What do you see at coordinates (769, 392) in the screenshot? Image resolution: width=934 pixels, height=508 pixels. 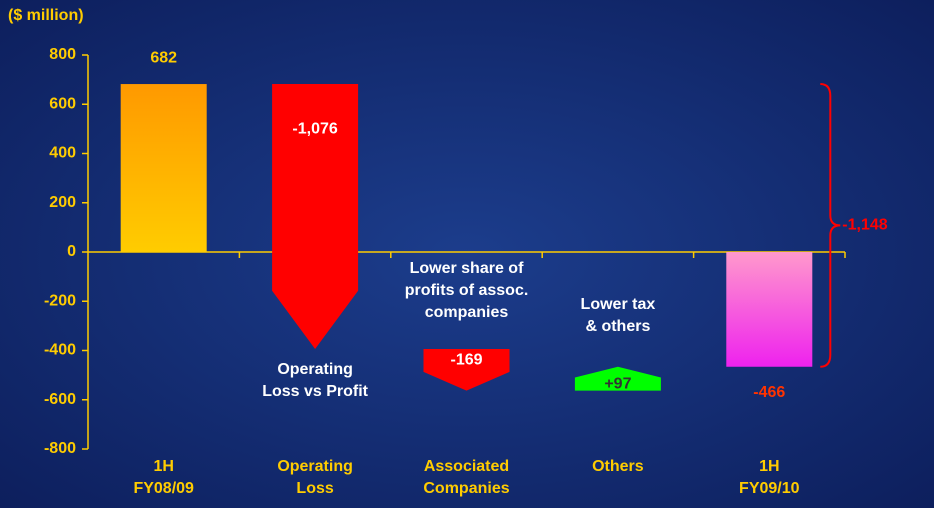 I see `value-label: -466` at bounding box center [769, 392].